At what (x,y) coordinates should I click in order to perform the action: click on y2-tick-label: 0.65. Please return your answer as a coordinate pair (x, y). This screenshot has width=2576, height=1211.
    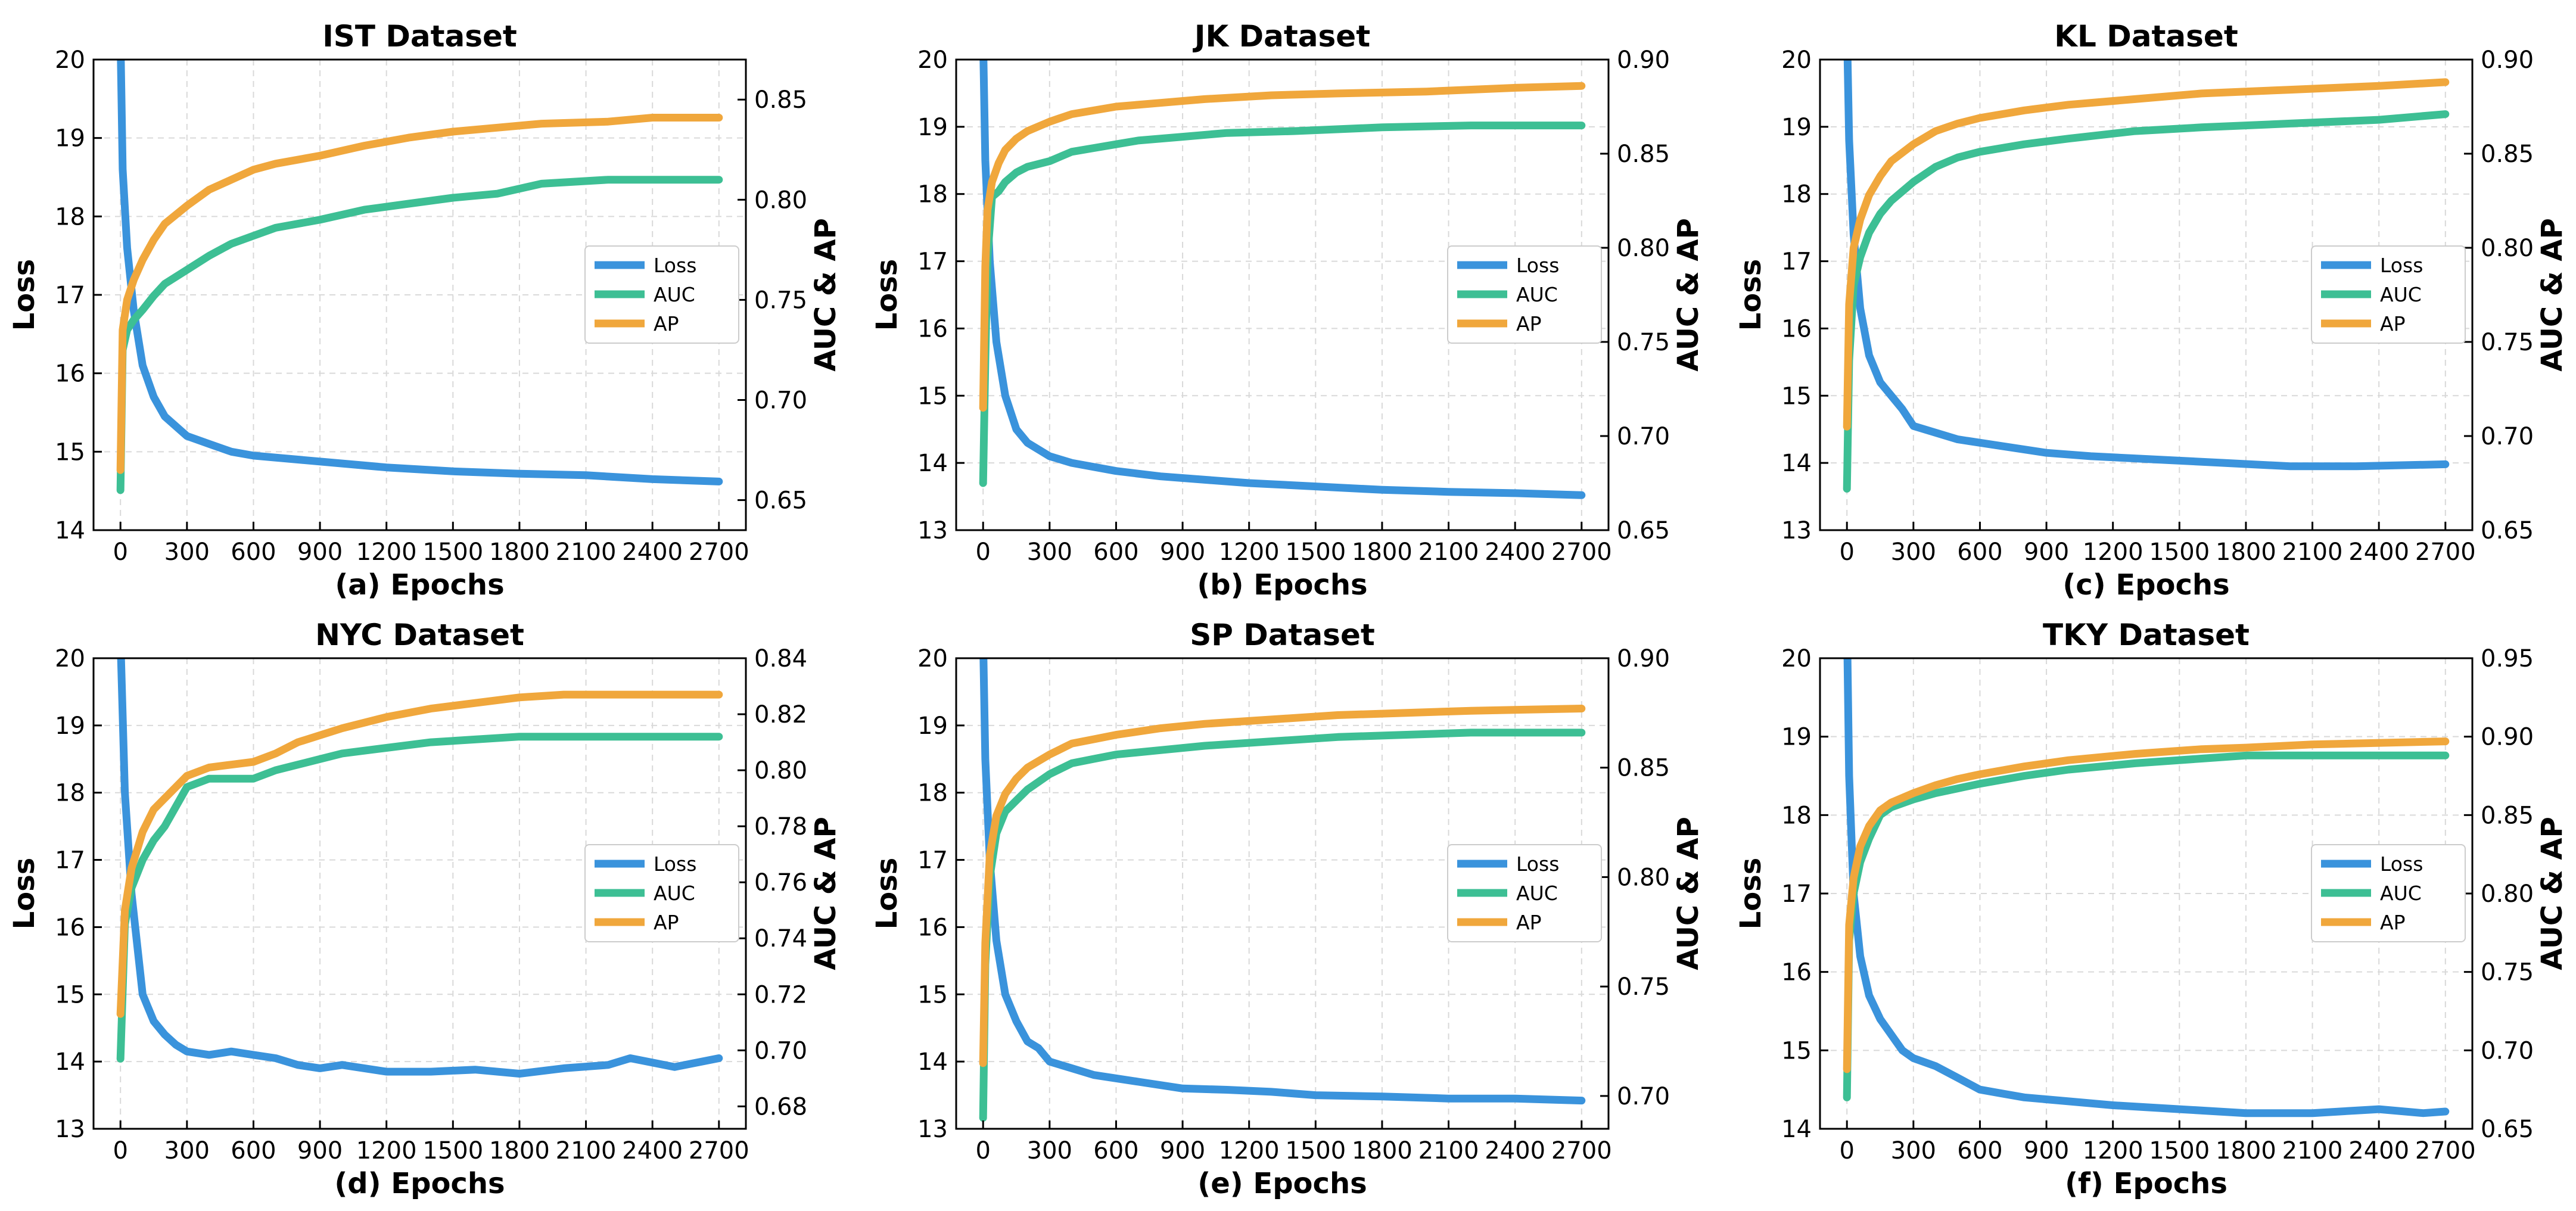
    Looking at the image, I should click on (2507, 530).